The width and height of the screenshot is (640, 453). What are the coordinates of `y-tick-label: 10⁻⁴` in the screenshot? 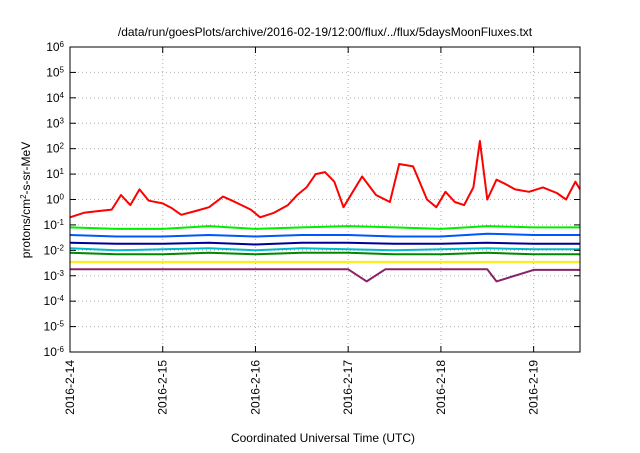 It's located at (54, 301).